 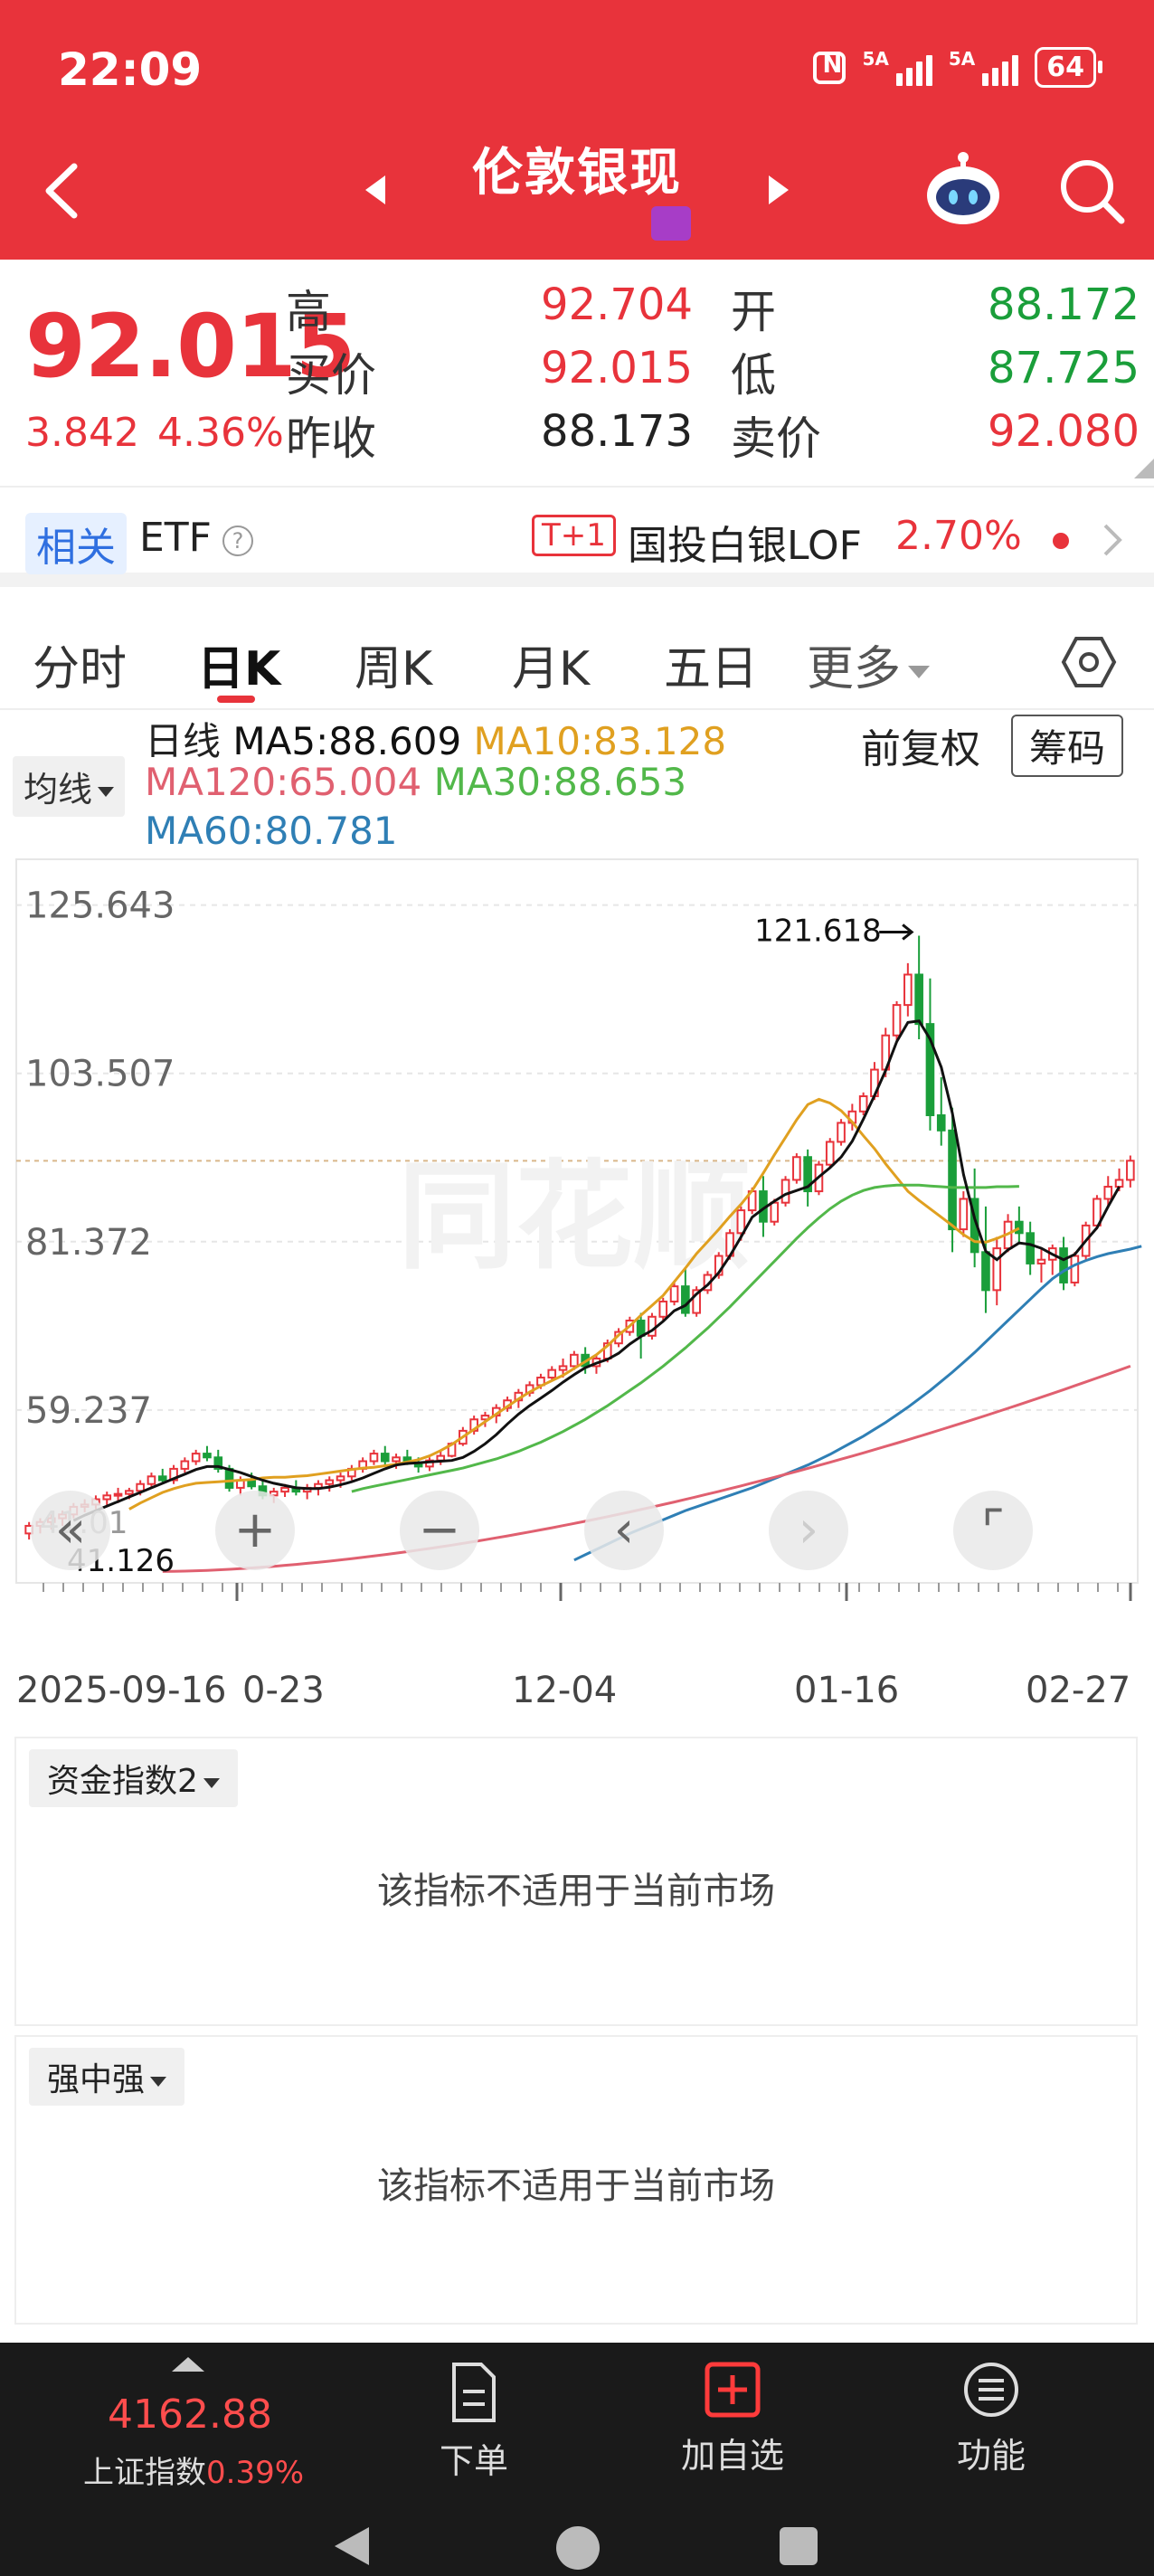 What do you see at coordinates (1064, 432) in the screenshot?
I see `ask-value: 92.080` at bounding box center [1064, 432].